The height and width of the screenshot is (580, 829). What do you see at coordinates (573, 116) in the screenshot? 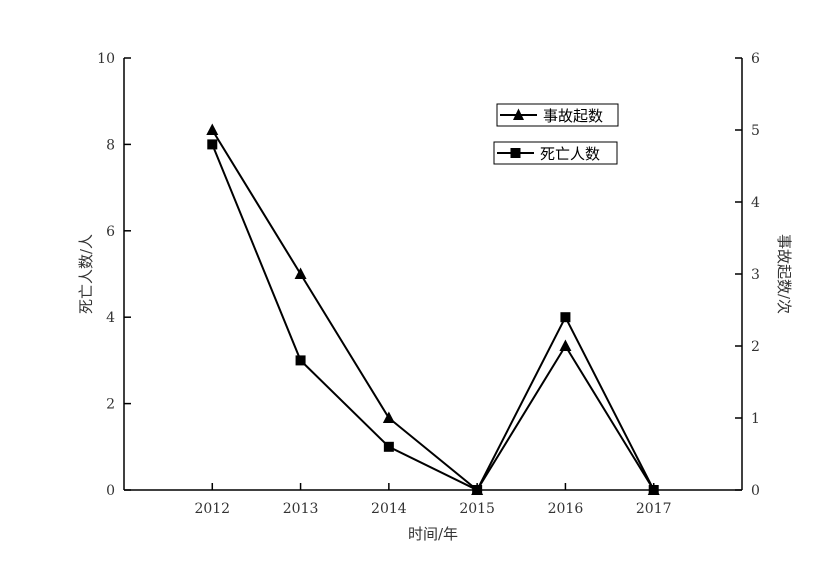
I see `legend-label-accidents: 事故起数` at bounding box center [573, 116].